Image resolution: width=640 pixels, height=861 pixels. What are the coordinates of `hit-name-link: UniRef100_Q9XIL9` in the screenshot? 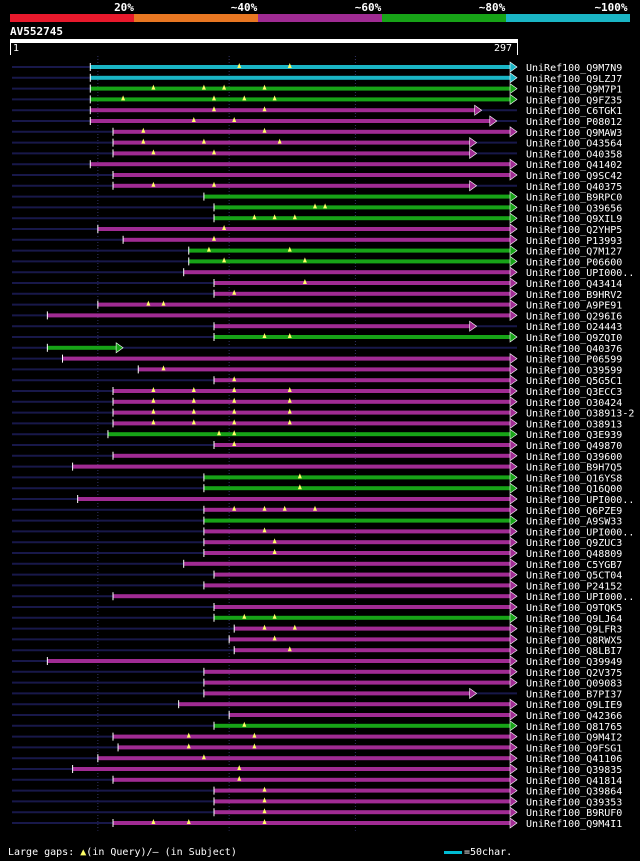 It's located at (574, 219).